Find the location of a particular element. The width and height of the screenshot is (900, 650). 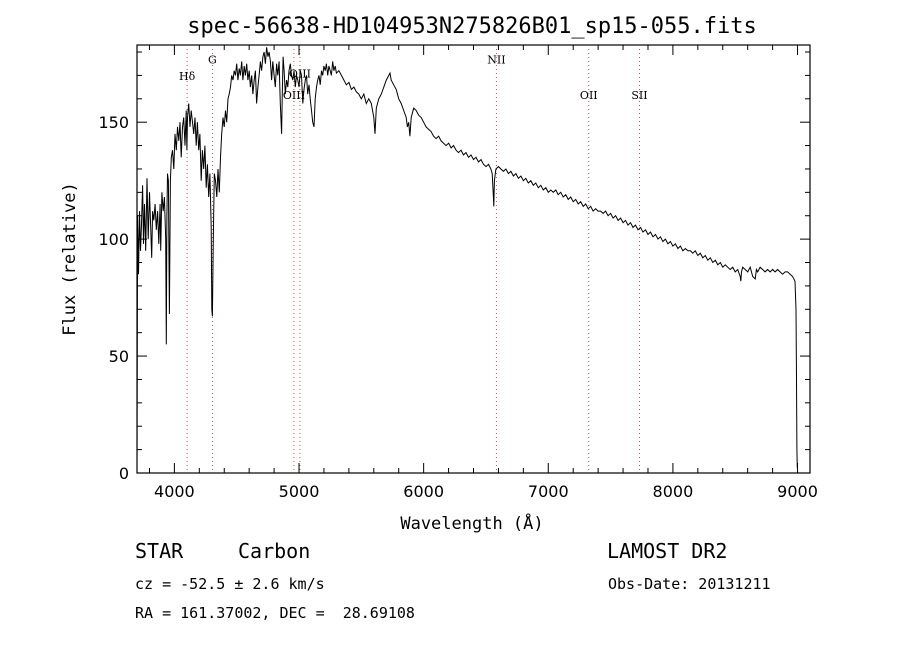

y-tick-label: 0 is located at coordinates (124, 473).